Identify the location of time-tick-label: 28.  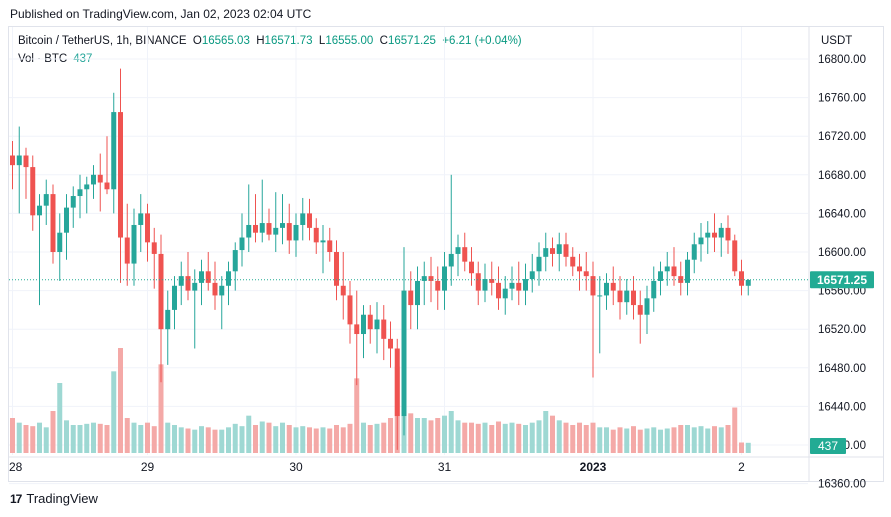
(16, 467).